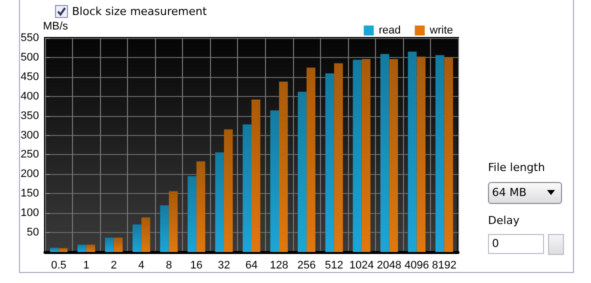 This screenshot has height=283, width=591. I want to click on y-tick-label: 400, so click(29, 96).